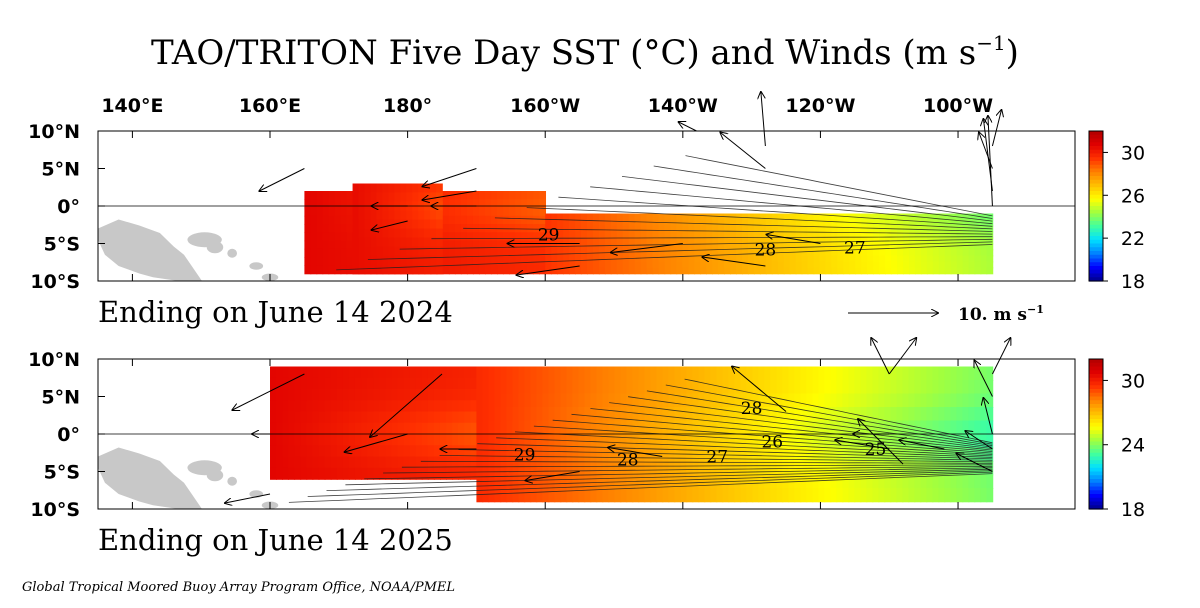 Image resolution: width=1200 pixels, height=608 pixels. Describe the element at coordinates (1133, 381) in the screenshot. I see `colorbar-tick-label: 30` at that location.